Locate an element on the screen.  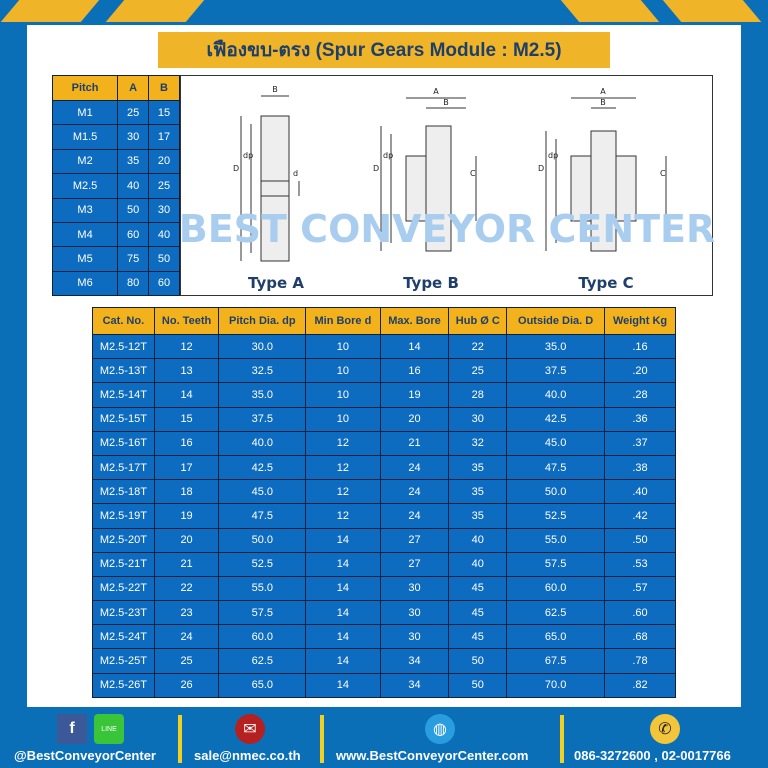
table-cell: .42 is located at coordinates (640, 516).